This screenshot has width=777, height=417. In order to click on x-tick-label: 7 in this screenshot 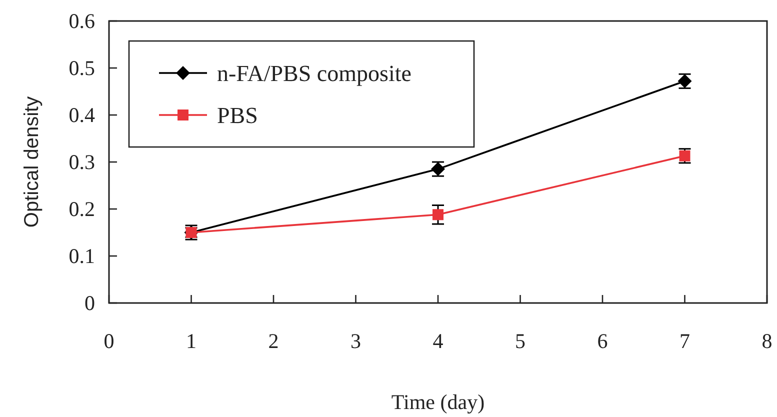, I will do `click(685, 341)`.